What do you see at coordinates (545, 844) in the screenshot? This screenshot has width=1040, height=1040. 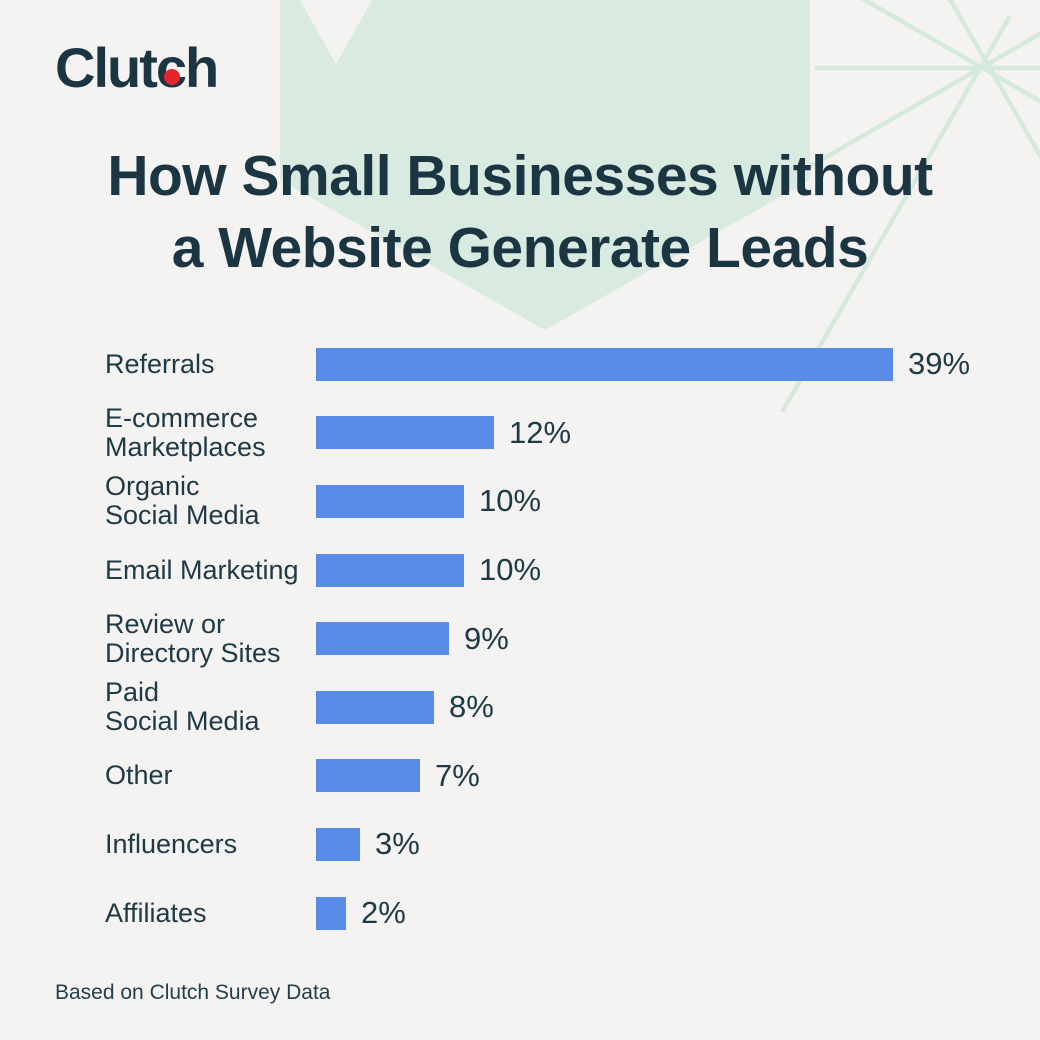 I see `chart-row: Influencers 3%` at bounding box center [545, 844].